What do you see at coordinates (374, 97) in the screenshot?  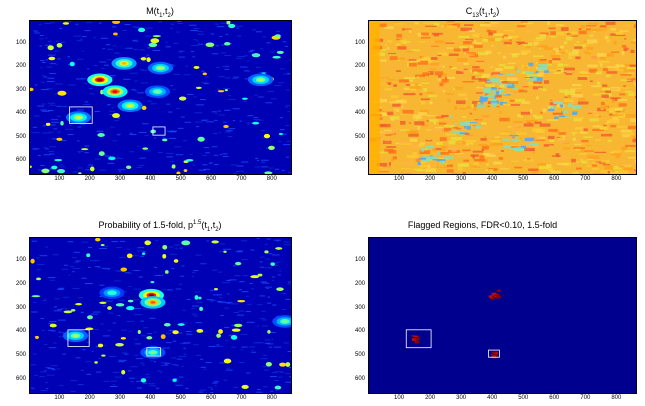 I see `heatmap-band` at bounding box center [374, 97].